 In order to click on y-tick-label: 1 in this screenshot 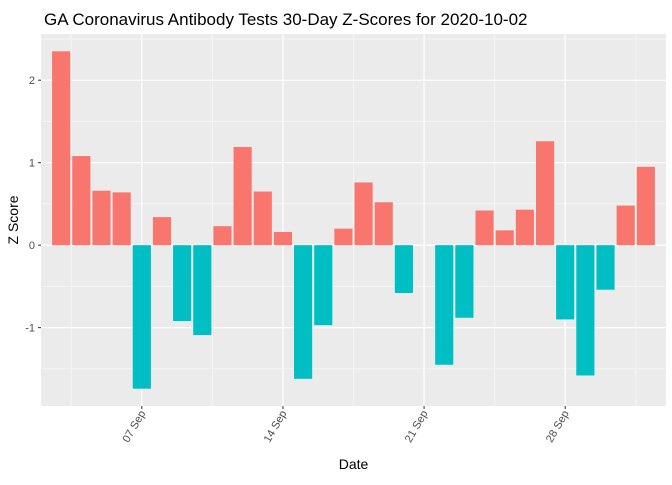, I will do `click(32, 164)`.